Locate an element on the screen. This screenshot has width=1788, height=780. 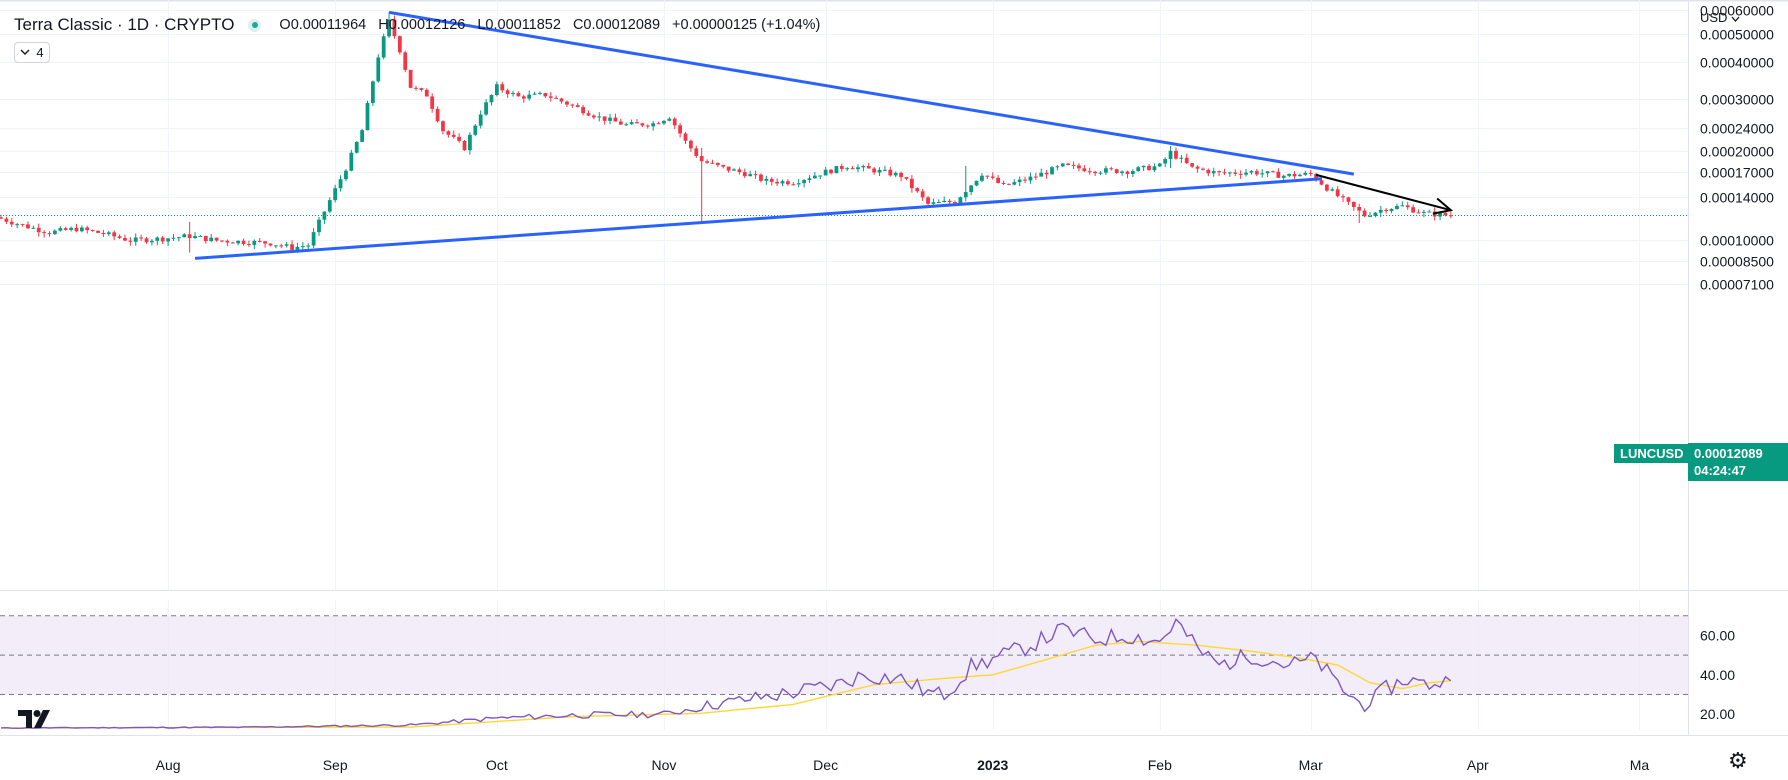
settings-gear-icon: ⚙ is located at coordinates (1738, 760).